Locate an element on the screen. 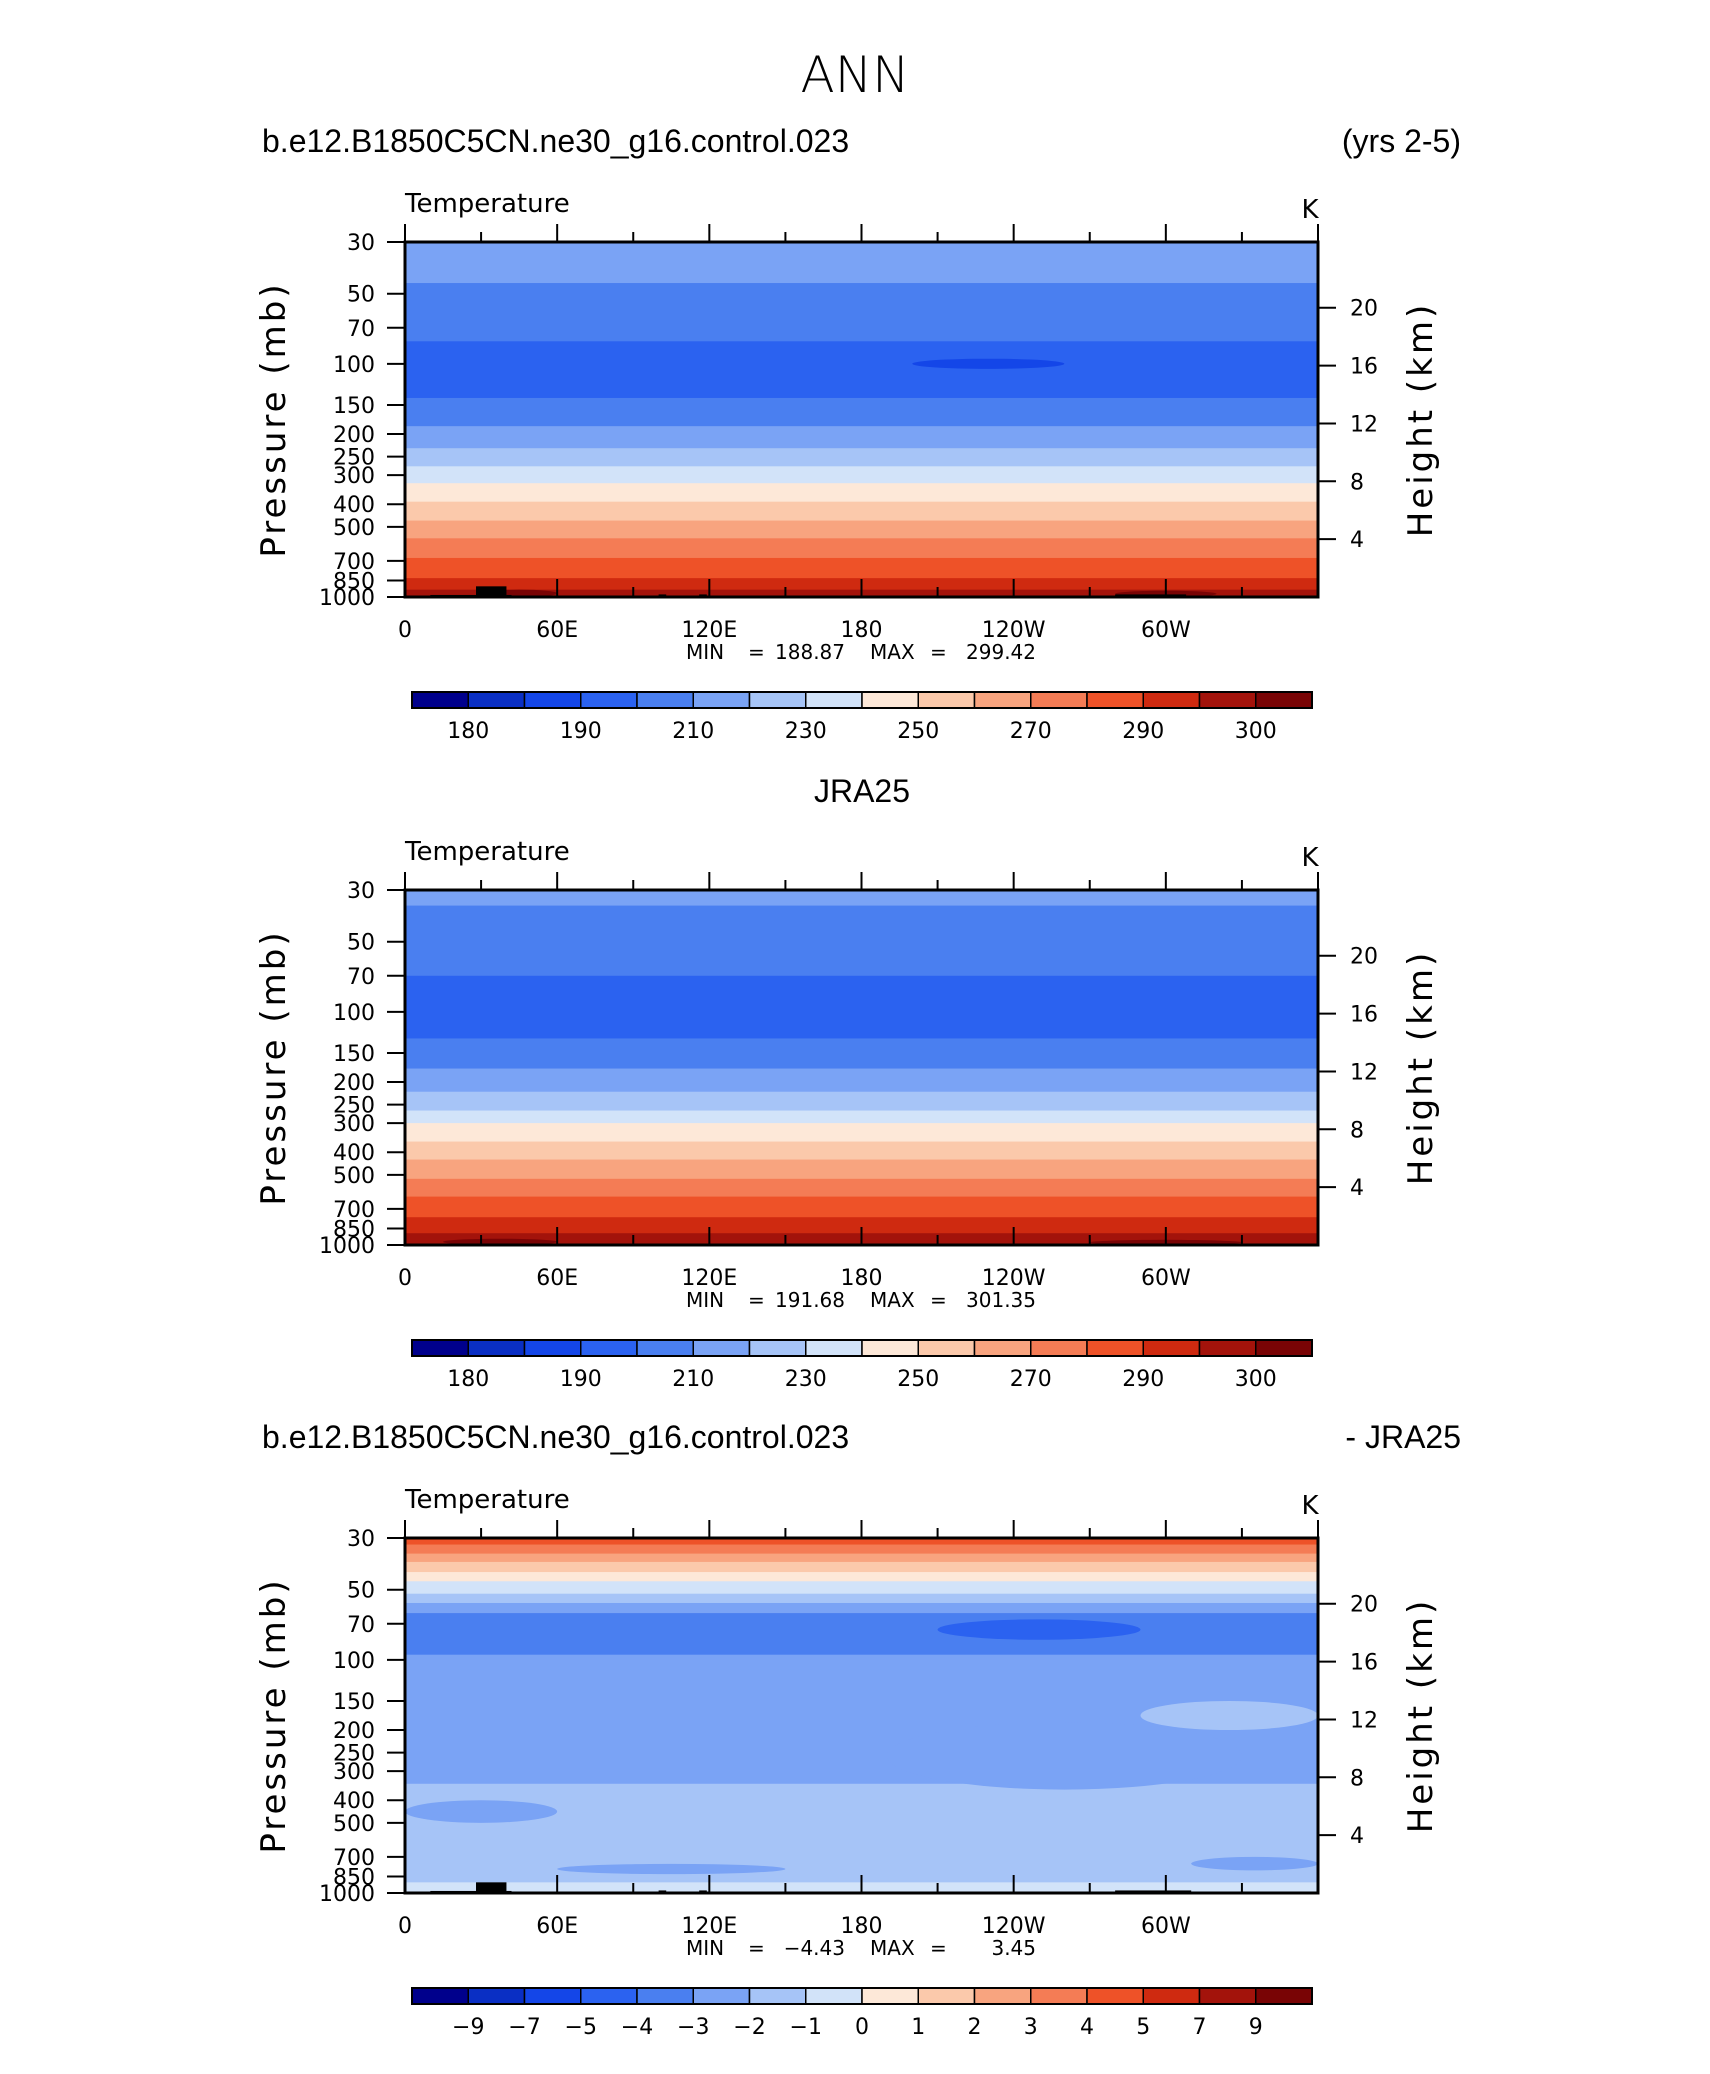 Image resolution: width=1710 pixels, height=2074 pixels. colorbar-label: 3 is located at coordinates (1031, 2027).